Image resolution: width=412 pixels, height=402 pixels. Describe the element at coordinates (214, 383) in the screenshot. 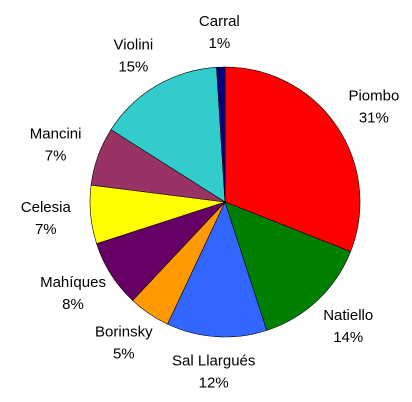

I see `slice-value-label: 12%` at that location.